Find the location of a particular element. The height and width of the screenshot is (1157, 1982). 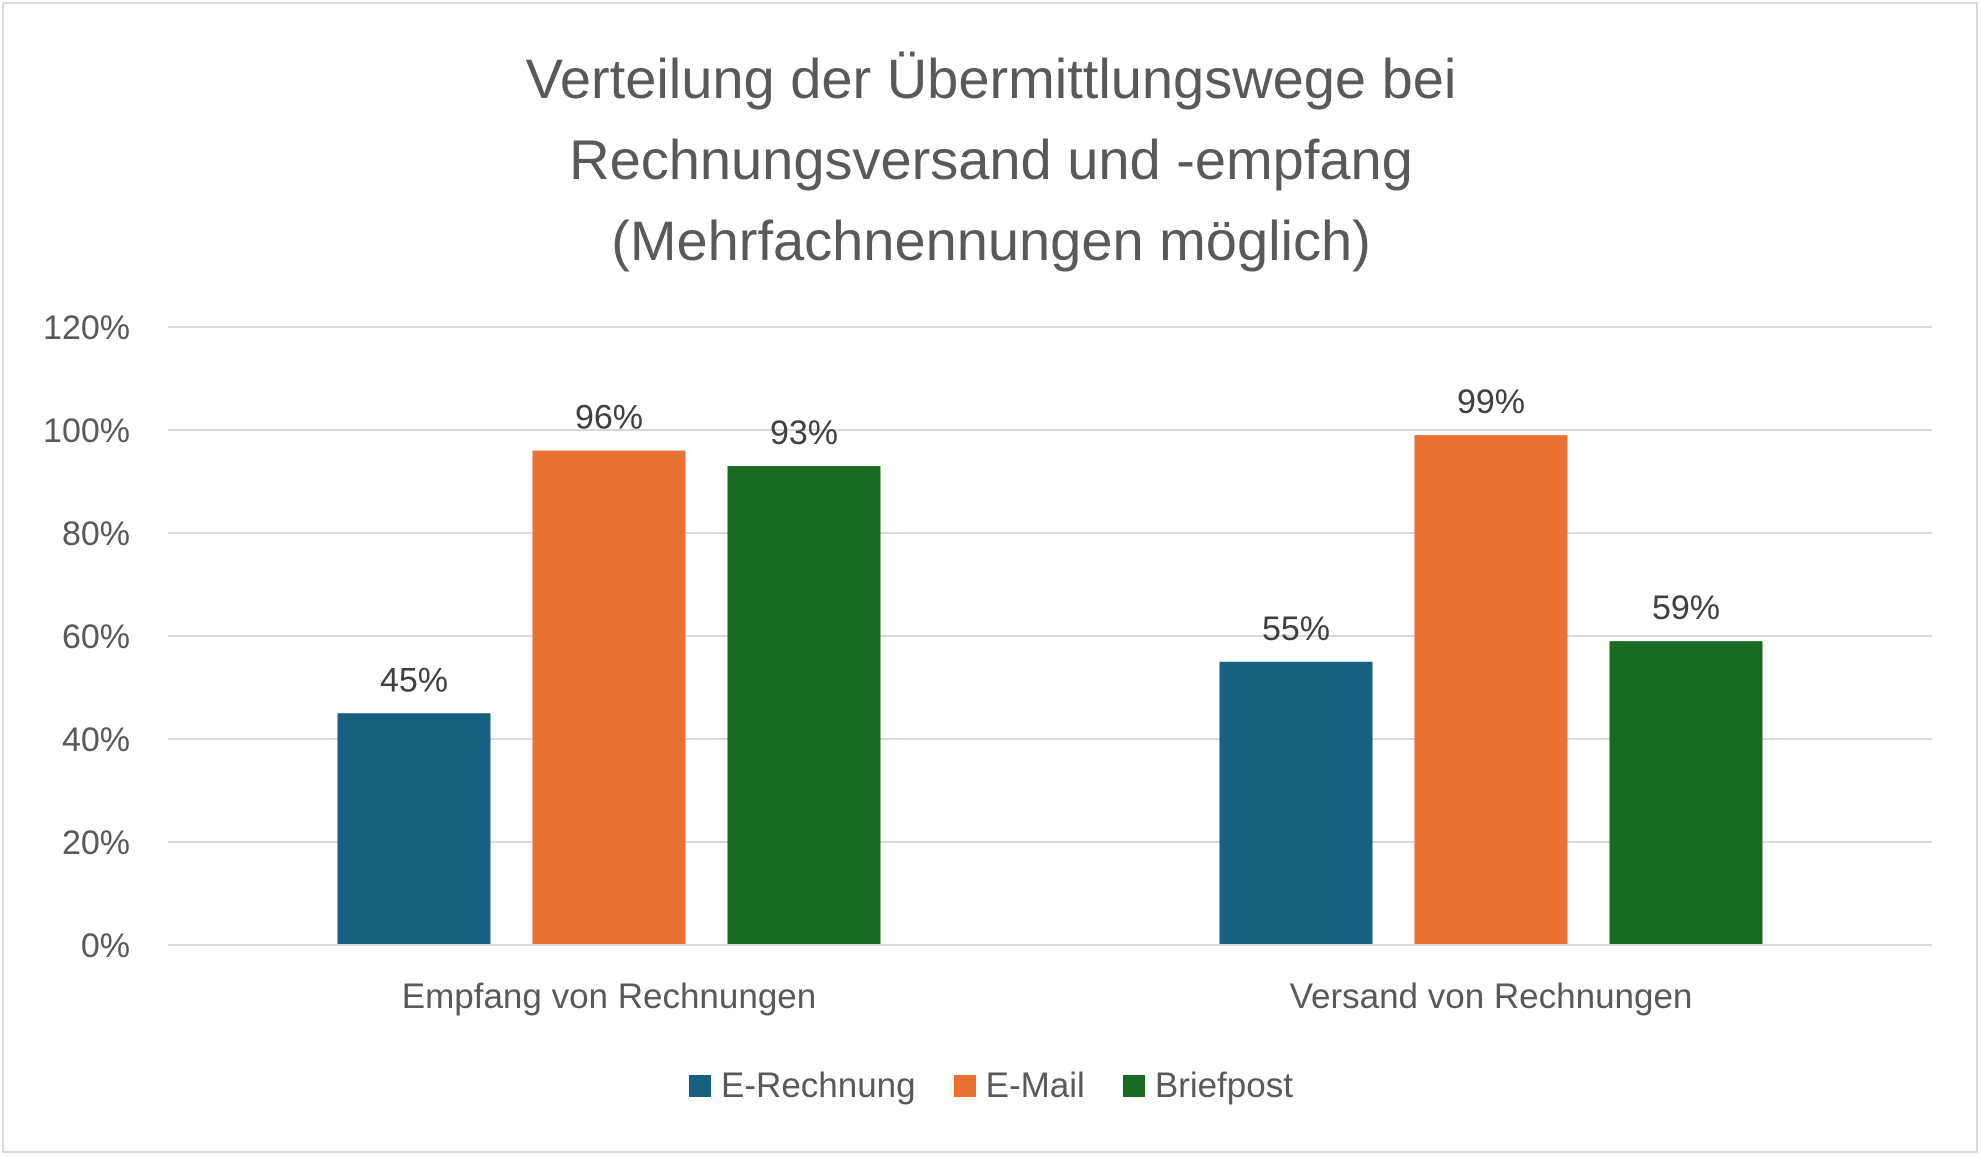

y-tick-label: 100% is located at coordinates (86, 431).